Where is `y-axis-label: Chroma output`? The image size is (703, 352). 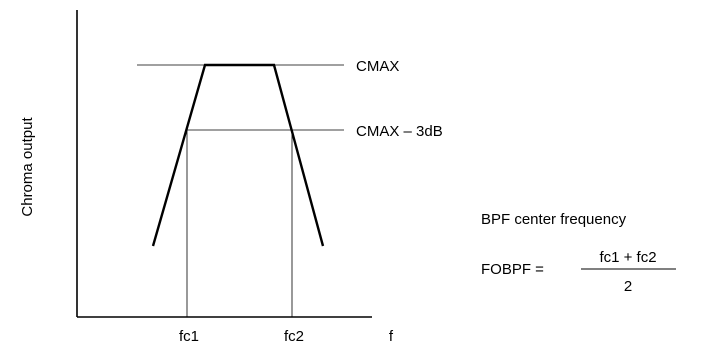 y-axis-label: Chroma output is located at coordinates (27, 167).